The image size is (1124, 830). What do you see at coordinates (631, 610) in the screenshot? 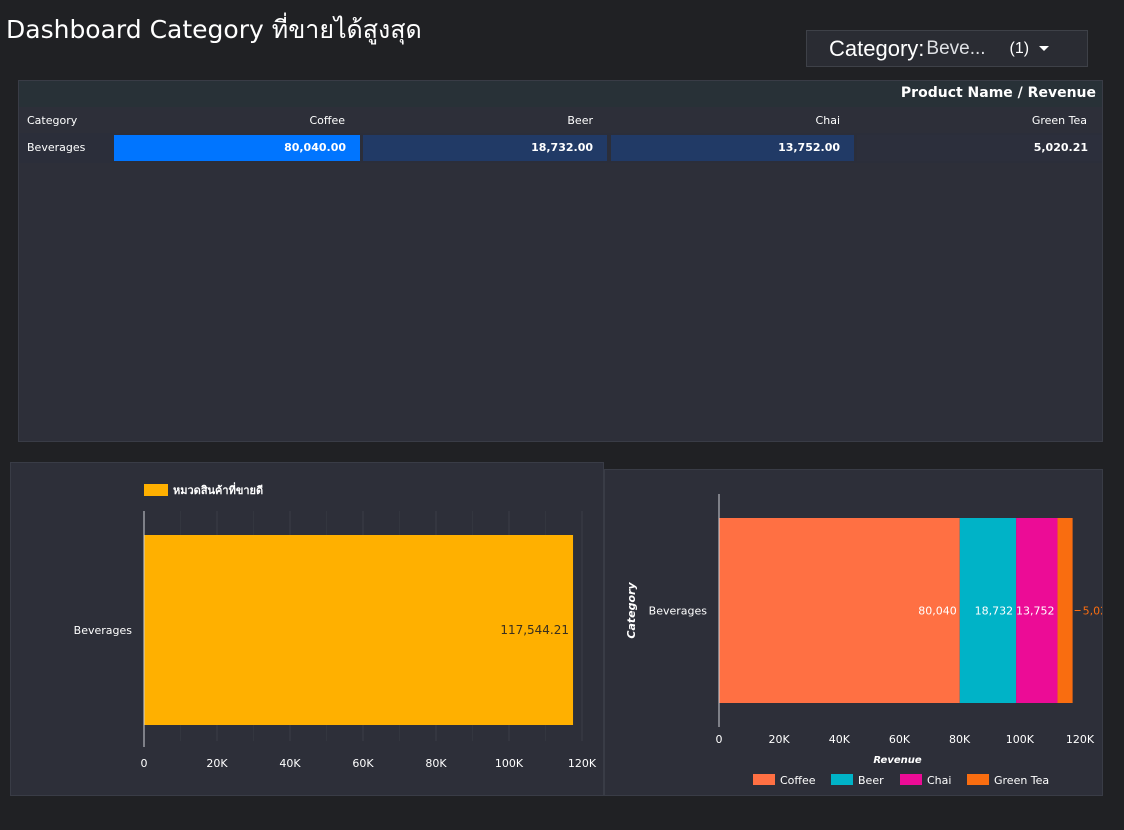
I see `y-axis-title: Category` at bounding box center [631, 610].